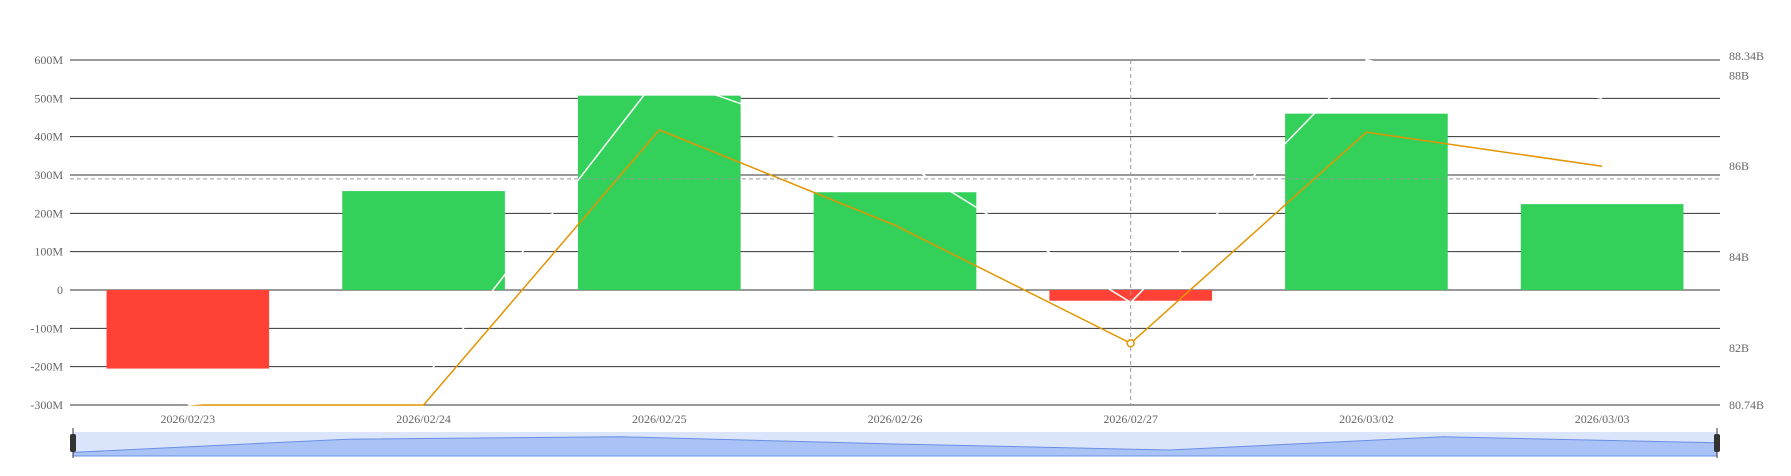  What do you see at coordinates (60, 290) in the screenshot?
I see `left-tick-label: 0` at bounding box center [60, 290].